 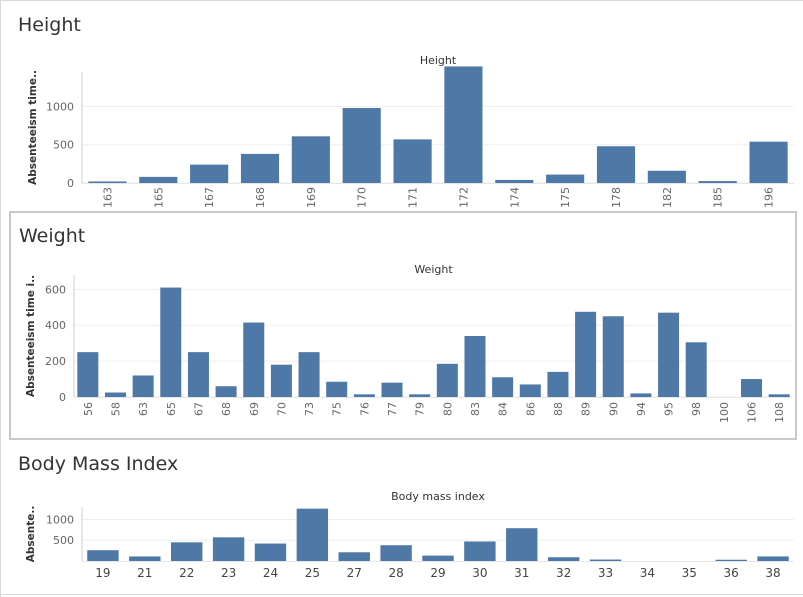 I want to click on x-tick-label: 169, so click(x=311, y=197).